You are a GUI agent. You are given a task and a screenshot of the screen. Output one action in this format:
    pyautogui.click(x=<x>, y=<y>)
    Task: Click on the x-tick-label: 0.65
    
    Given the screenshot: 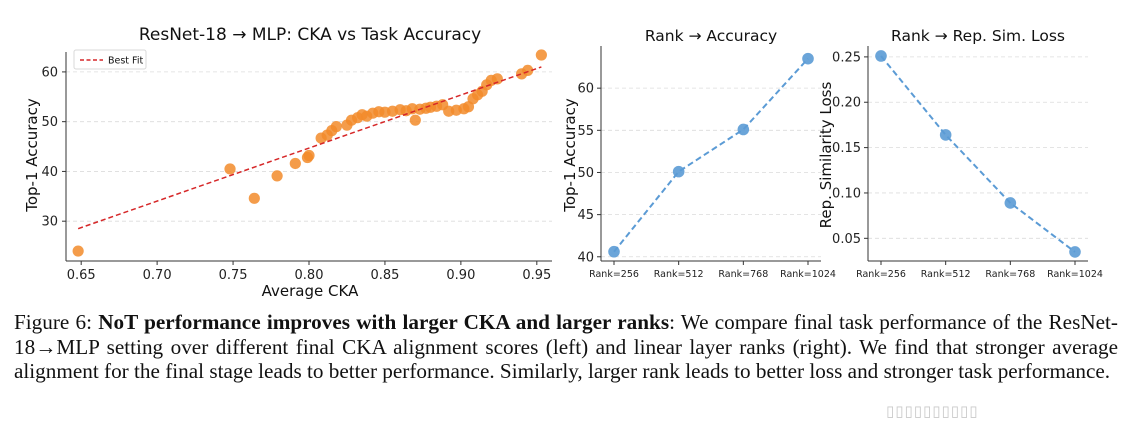 What is the action you would take?
    pyautogui.click(x=81, y=275)
    